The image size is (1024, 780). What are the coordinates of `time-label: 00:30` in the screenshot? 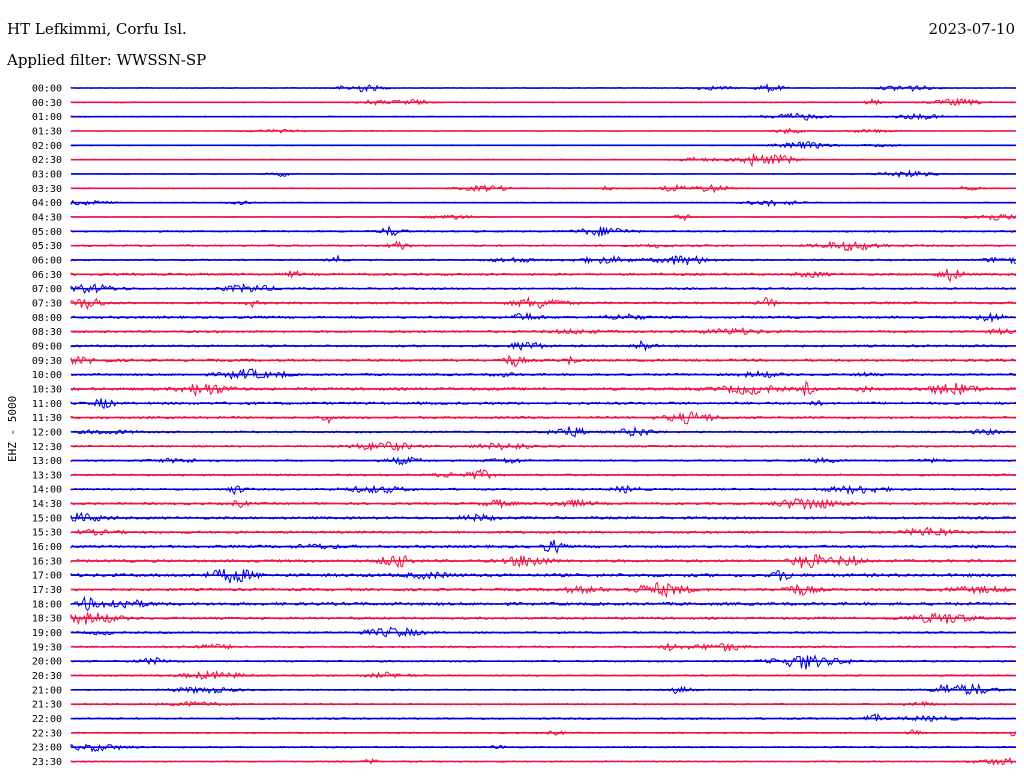 It's located at (47, 103).